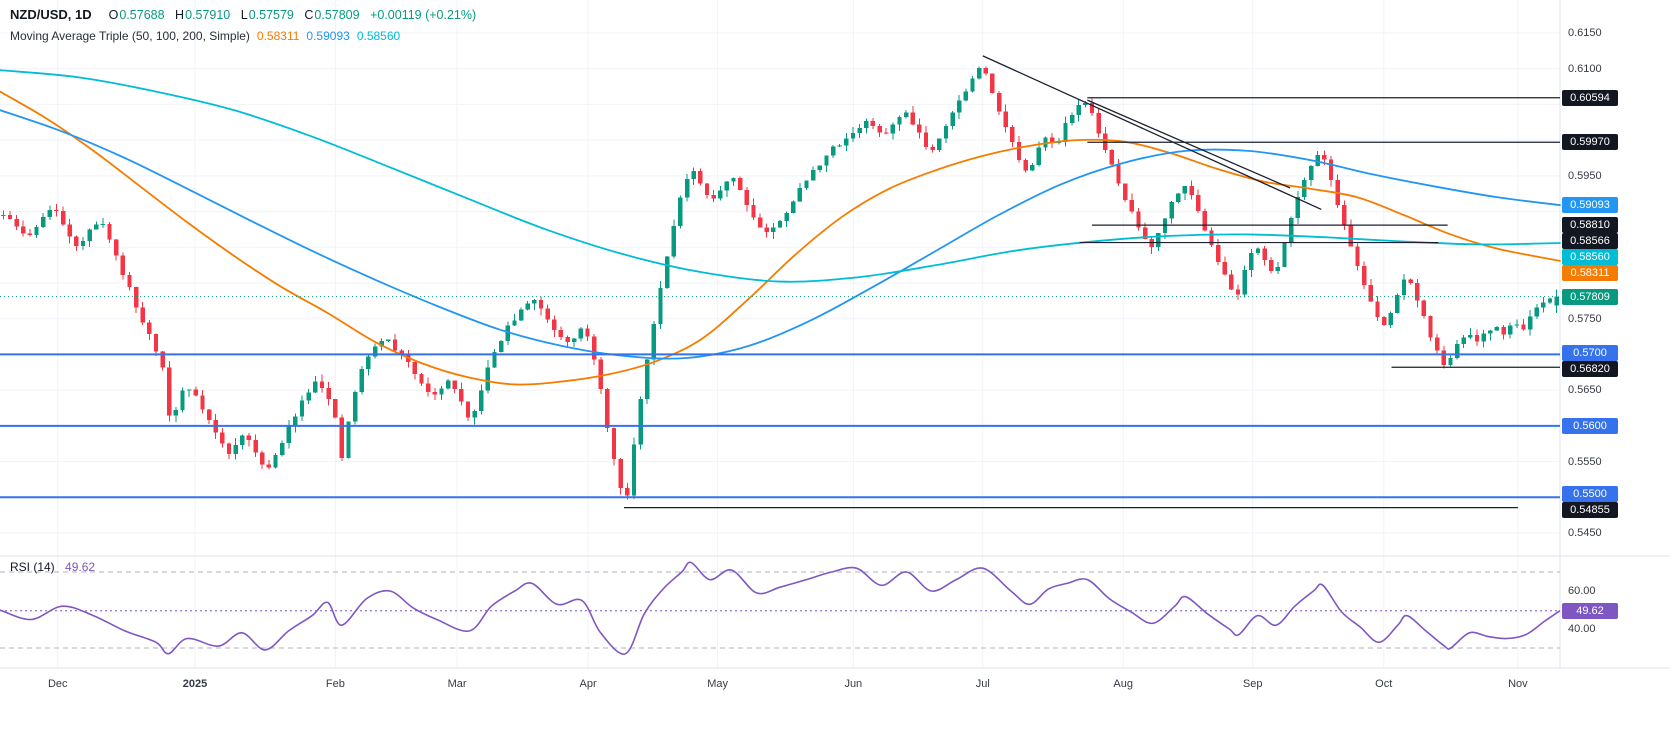 The image size is (1670, 742). What do you see at coordinates (378, 36) in the screenshot?
I see `ma200-value: 0.58560` at bounding box center [378, 36].